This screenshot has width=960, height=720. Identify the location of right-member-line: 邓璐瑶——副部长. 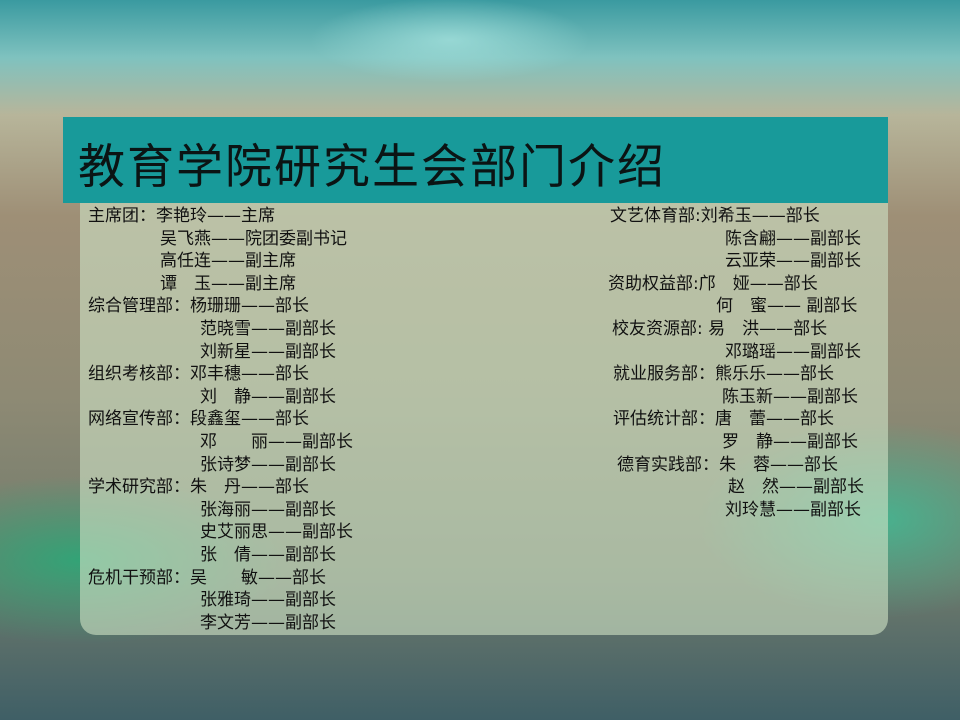
(793, 351).